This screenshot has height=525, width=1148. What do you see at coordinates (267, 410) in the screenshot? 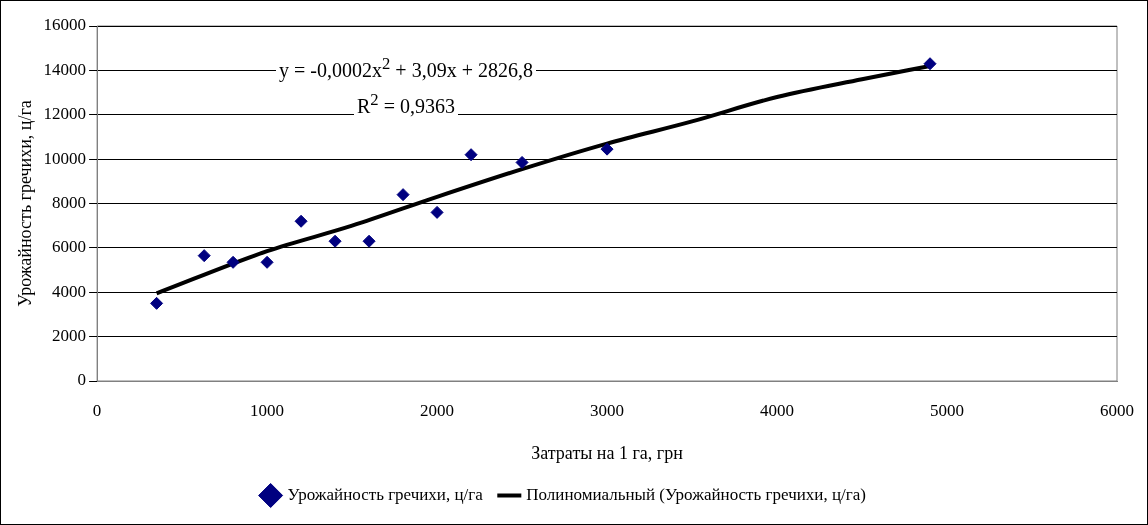
I see `x-tick-label: 1000` at bounding box center [267, 410].